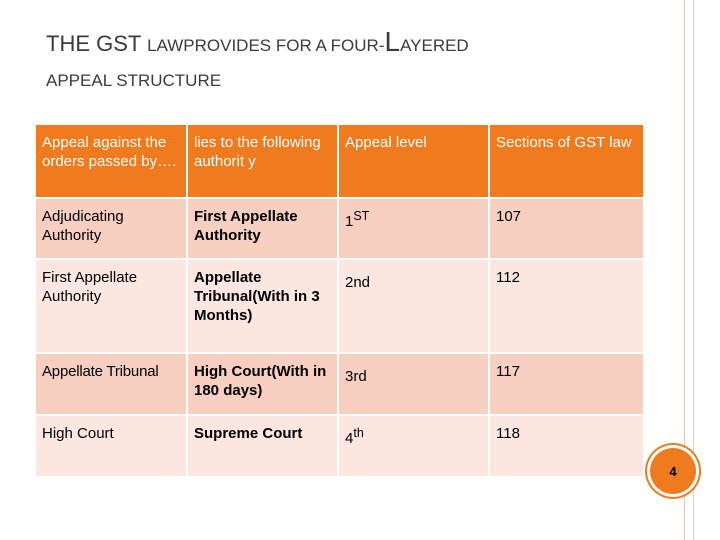 This screenshot has height=540, width=720. What do you see at coordinates (263, 306) in the screenshot?
I see `cell-lies-to: Appellate Tribunal(With in 3 Months)` at bounding box center [263, 306].